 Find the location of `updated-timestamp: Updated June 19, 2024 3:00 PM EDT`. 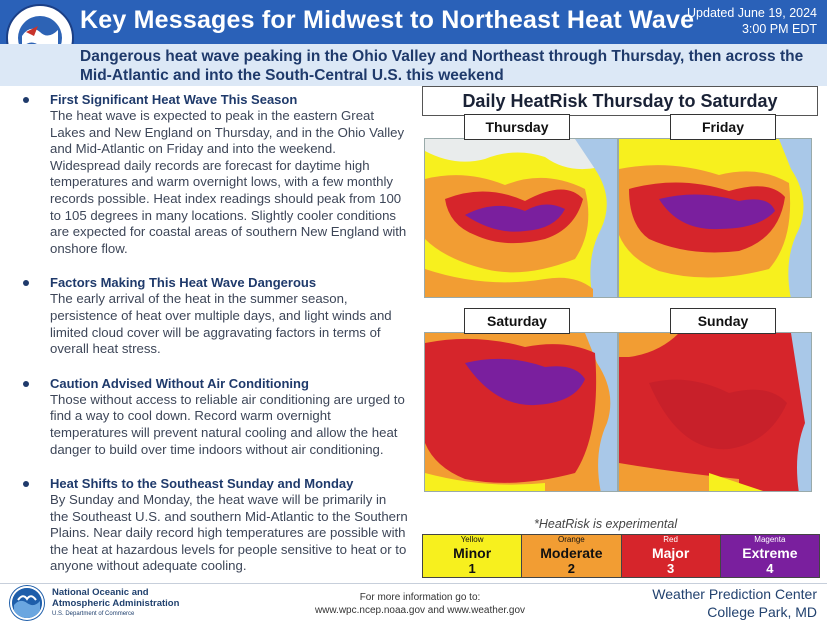

updated-timestamp: Updated June 19, 2024 3:00 PM EDT is located at coordinates (752, 21).